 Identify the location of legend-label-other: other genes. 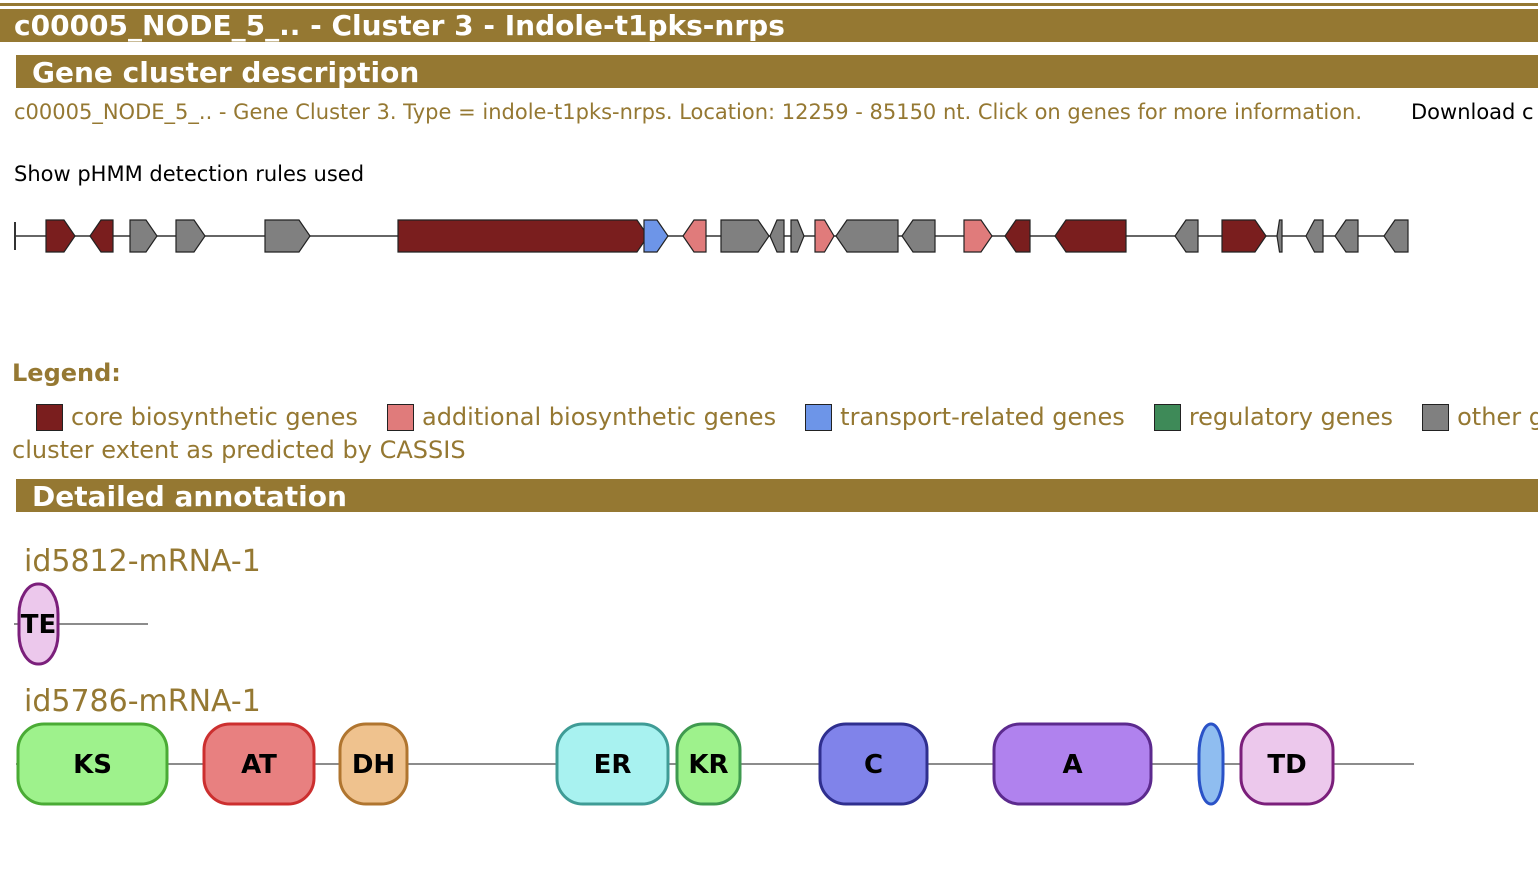
(1497, 417).